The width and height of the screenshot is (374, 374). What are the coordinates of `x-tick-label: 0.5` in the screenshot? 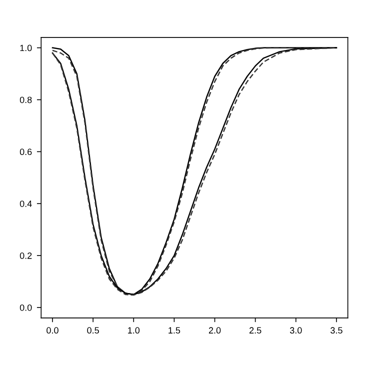 It's located at (93, 330).